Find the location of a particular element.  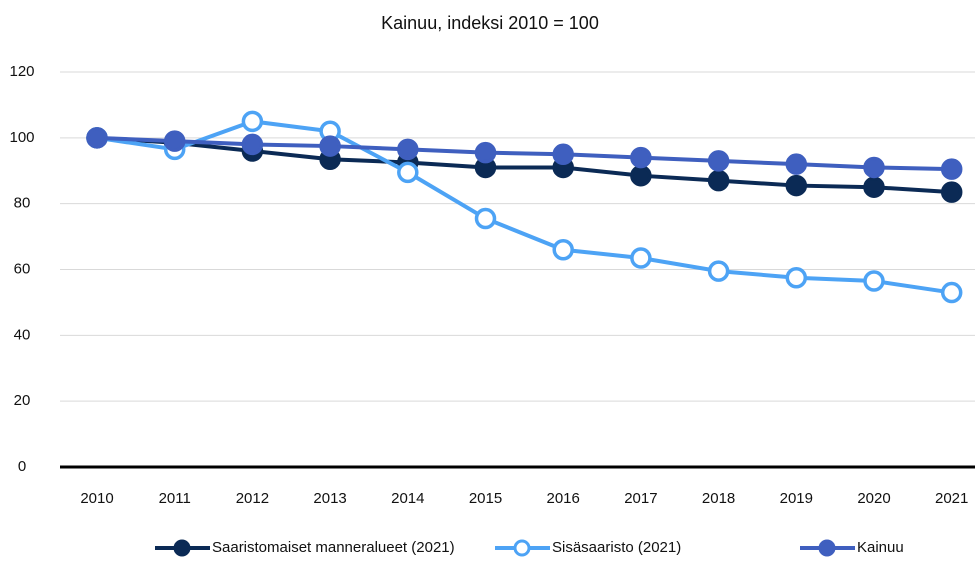

legend-label: Kainuu is located at coordinates (880, 547).